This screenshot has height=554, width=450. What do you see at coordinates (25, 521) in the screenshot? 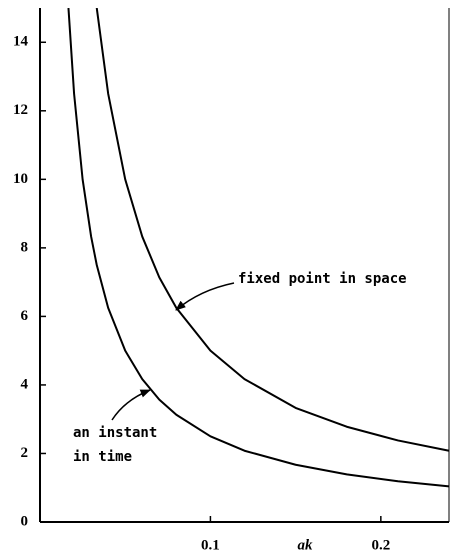
I see `y-tick-label: 0` at bounding box center [25, 521].